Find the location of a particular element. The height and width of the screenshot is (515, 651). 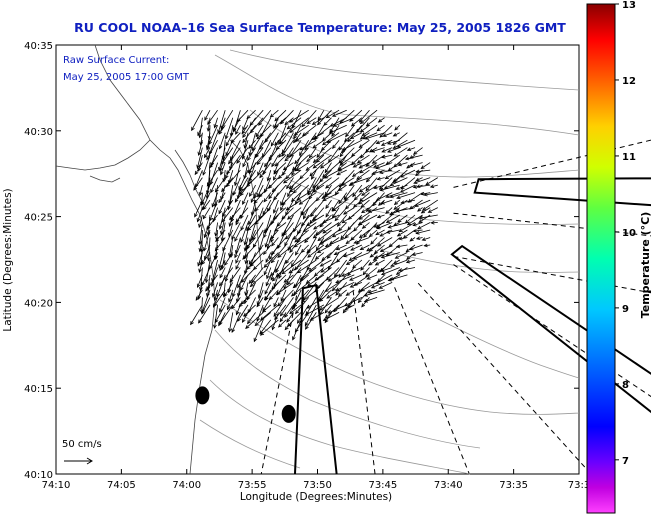

coastline-segment is located at coordinates (103, 155).